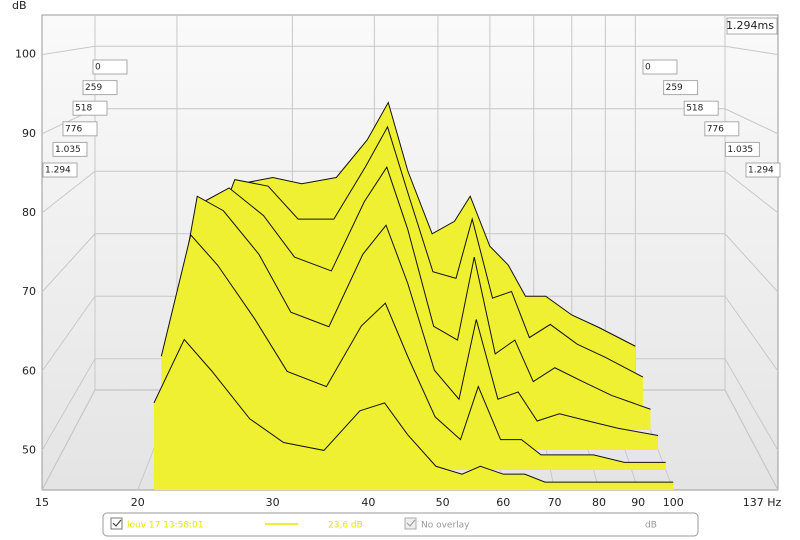 This screenshot has width=800, height=540. I want to click on x-tick-label: 100, so click(673, 502).